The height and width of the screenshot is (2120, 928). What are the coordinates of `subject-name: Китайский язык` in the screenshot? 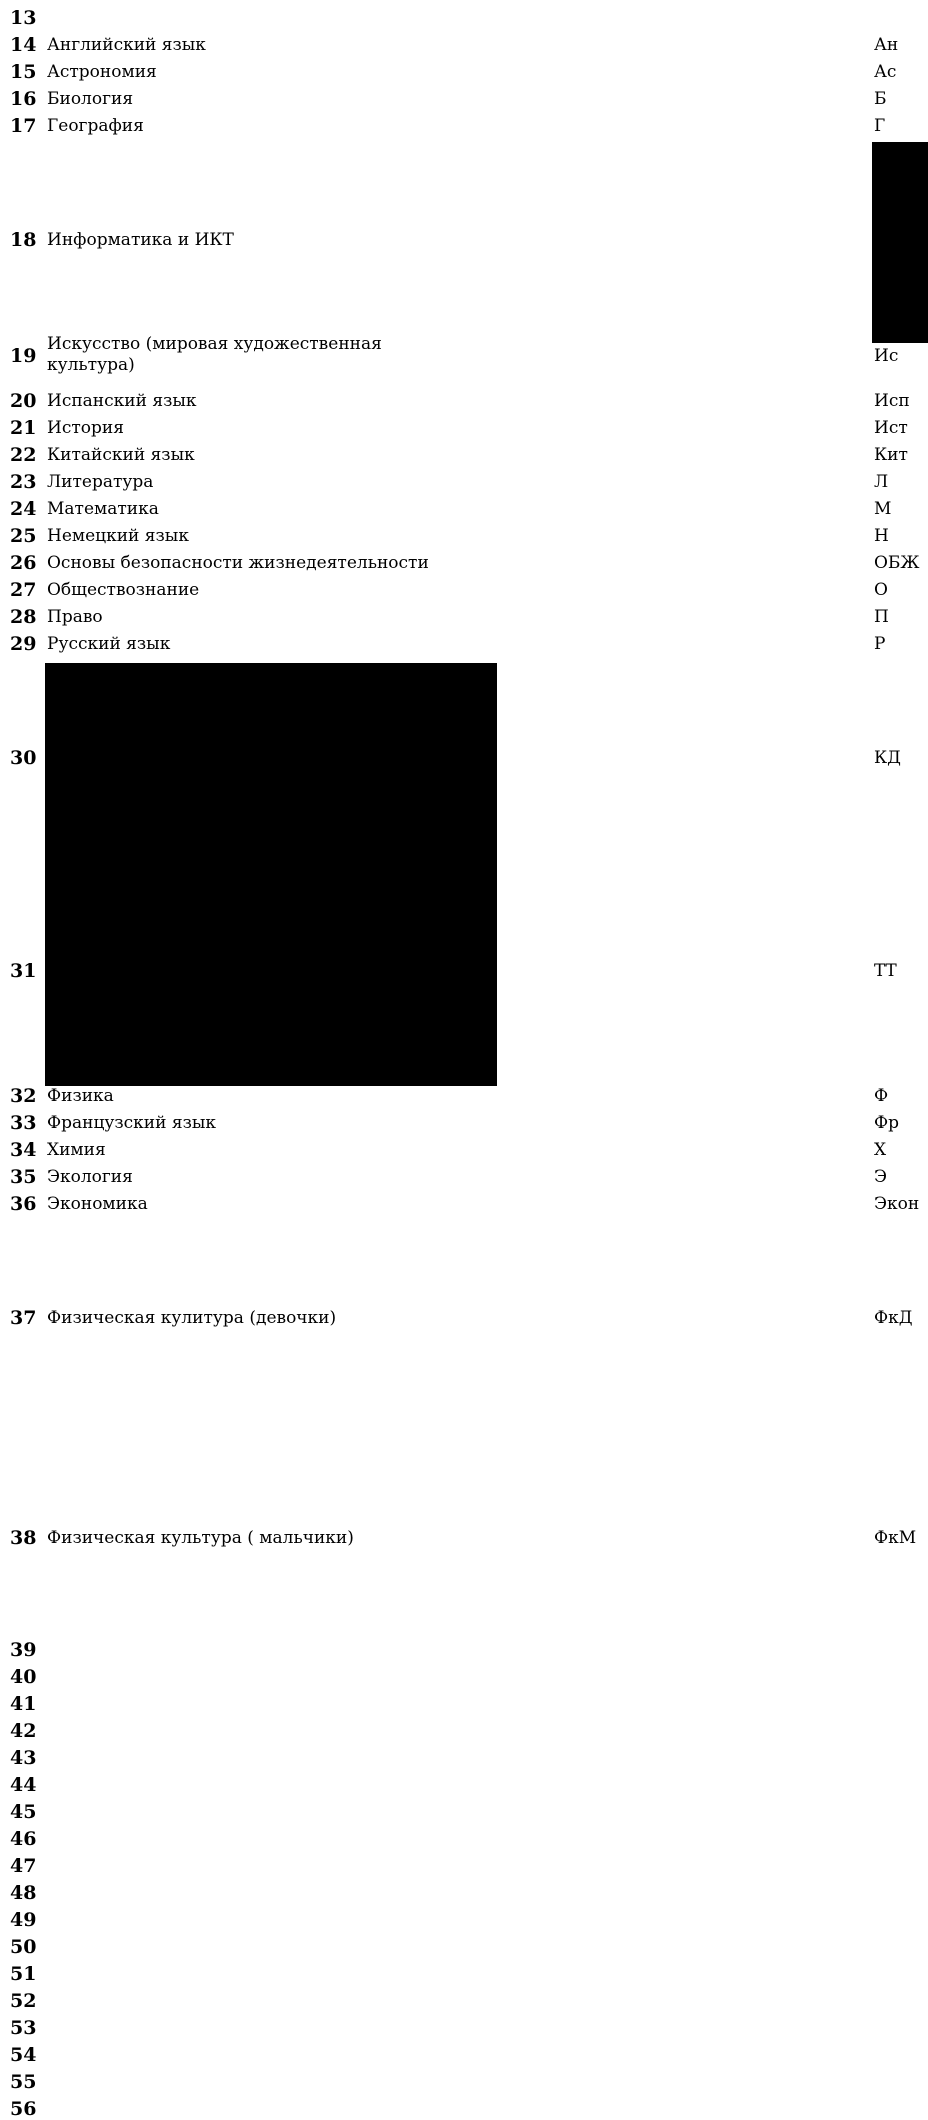 It's located at (121, 455).